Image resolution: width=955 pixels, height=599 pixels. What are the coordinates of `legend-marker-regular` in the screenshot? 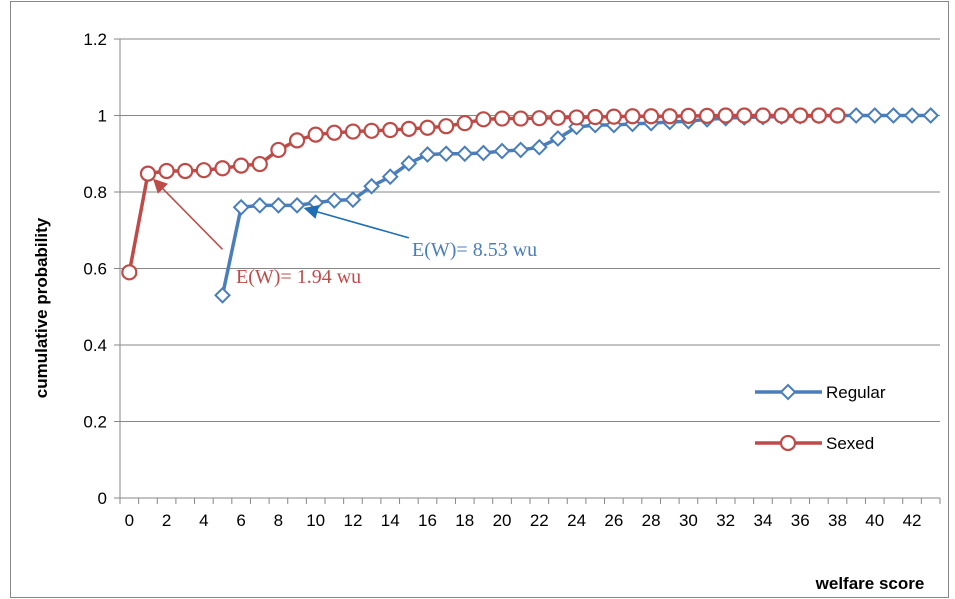 It's located at (788, 392).